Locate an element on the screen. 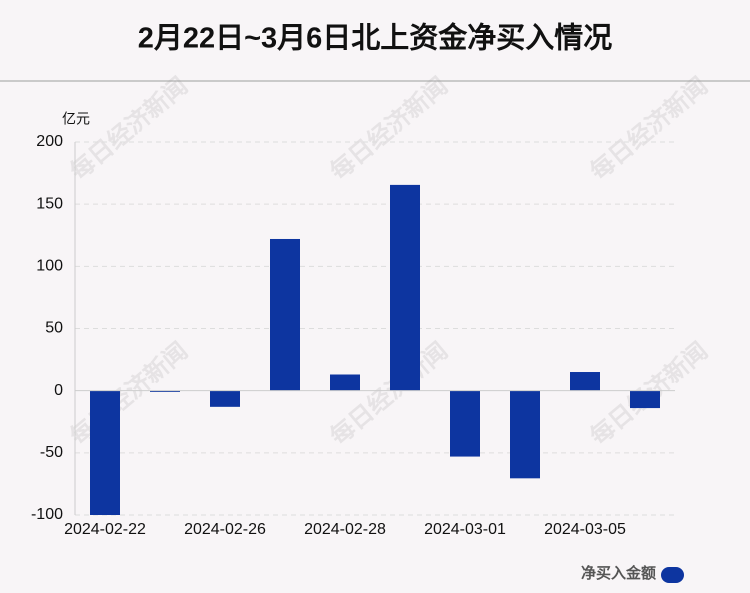  x-tick-label: 2024-02-22 is located at coordinates (105, 529).